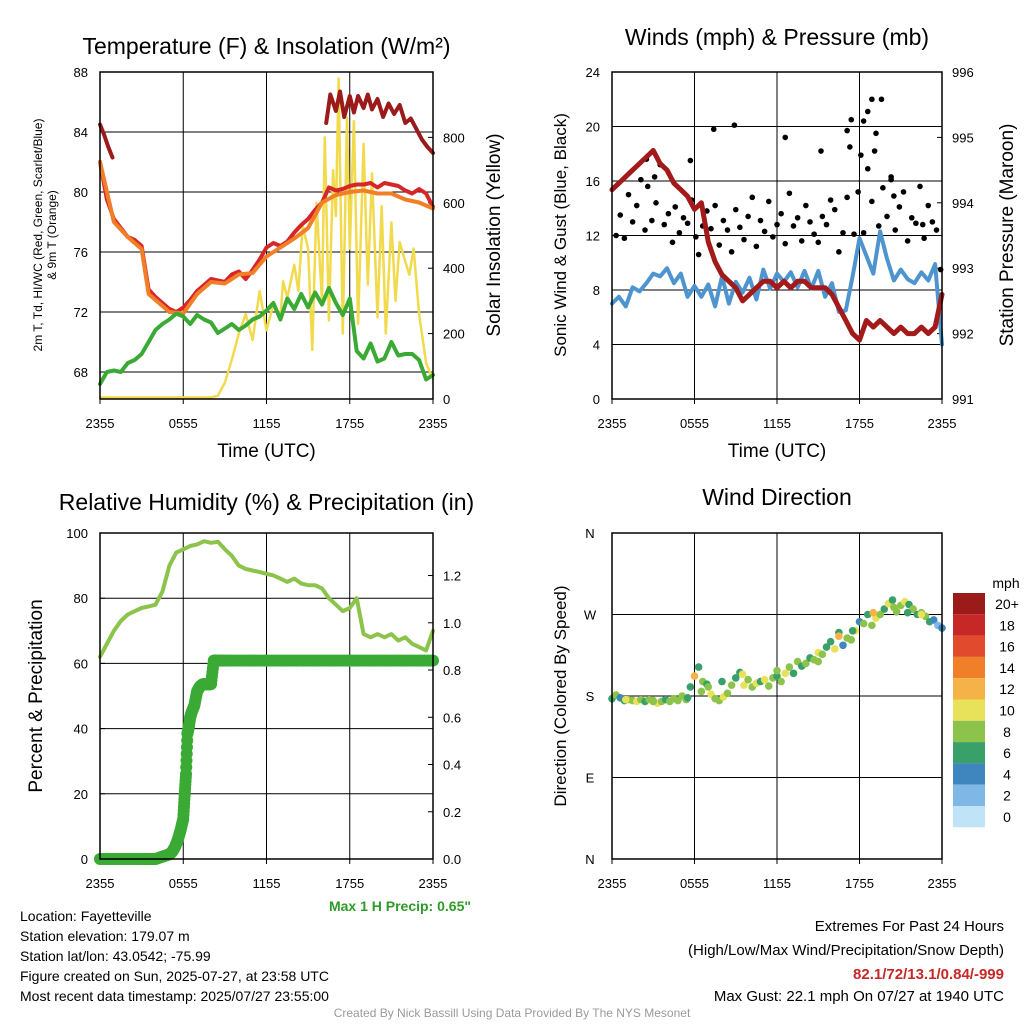 The image size is (1024, 1024). What do you see at coordinates (446, 399) in the screenshot?
I see `y2-tick-label: 0` at bounding box center [446, 399].